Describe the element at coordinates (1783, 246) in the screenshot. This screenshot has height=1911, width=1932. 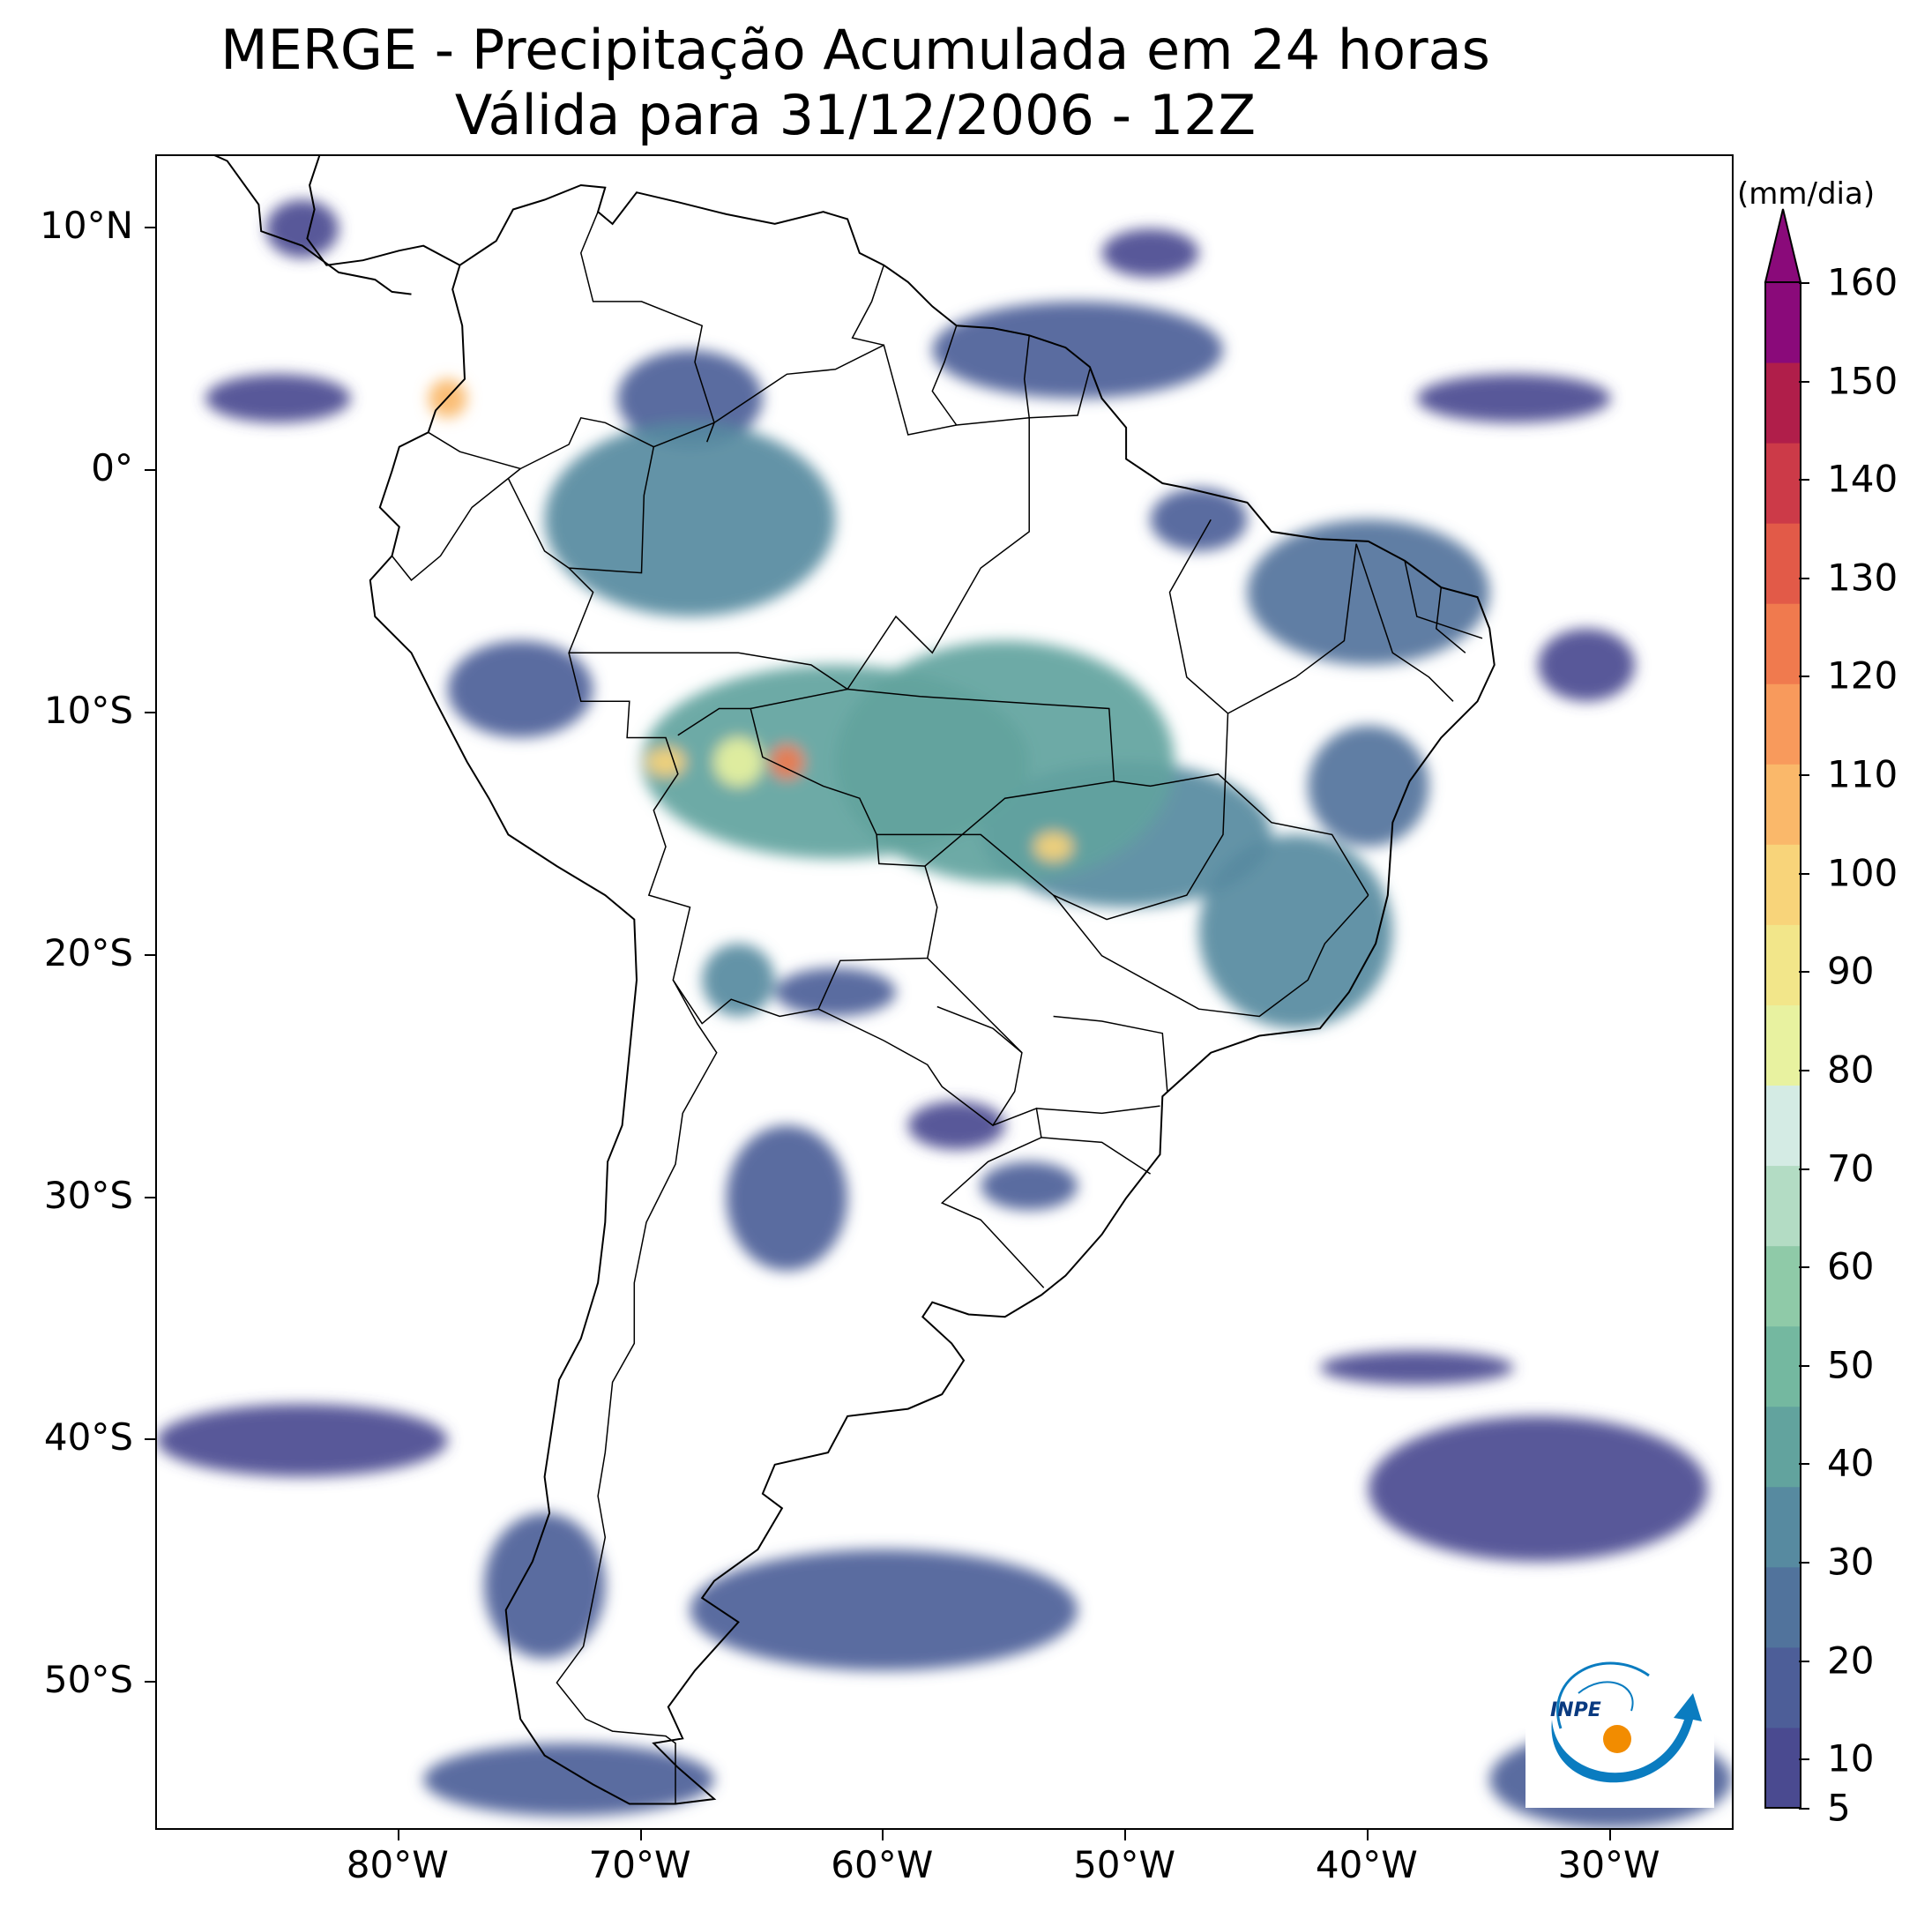
I see `colorbar-extend-arrow` at that location.